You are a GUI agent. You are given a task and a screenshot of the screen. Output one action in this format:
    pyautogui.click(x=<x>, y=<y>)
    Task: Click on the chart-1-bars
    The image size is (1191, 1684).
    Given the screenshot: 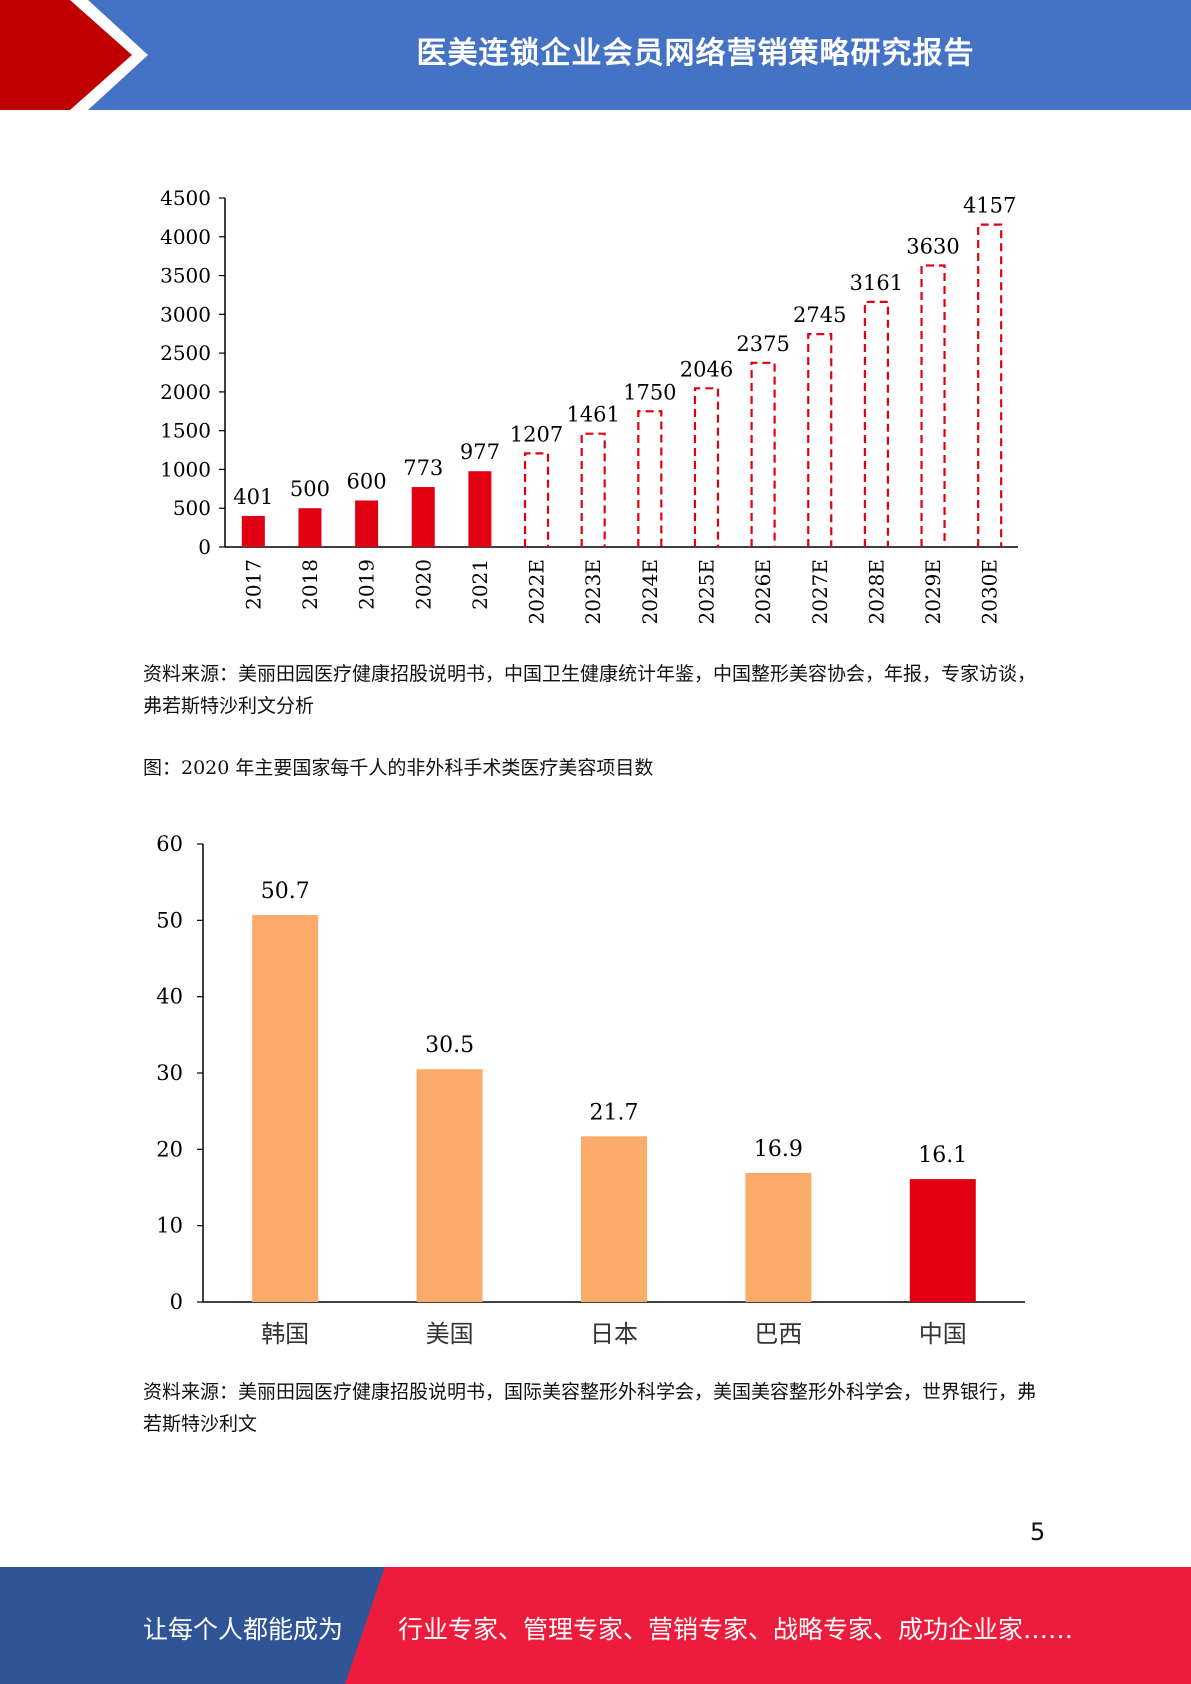 What is the action you would take?
    pyautogui.click(x=622, y=385)
    